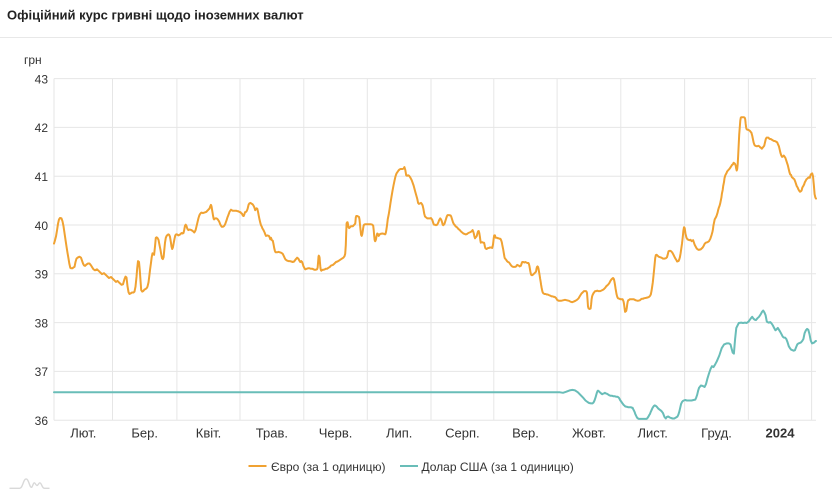  What do you see at coordinates (336, 433) in the screenshot?
I see `svg-text: Черв.` at bounding box center [336, 433].